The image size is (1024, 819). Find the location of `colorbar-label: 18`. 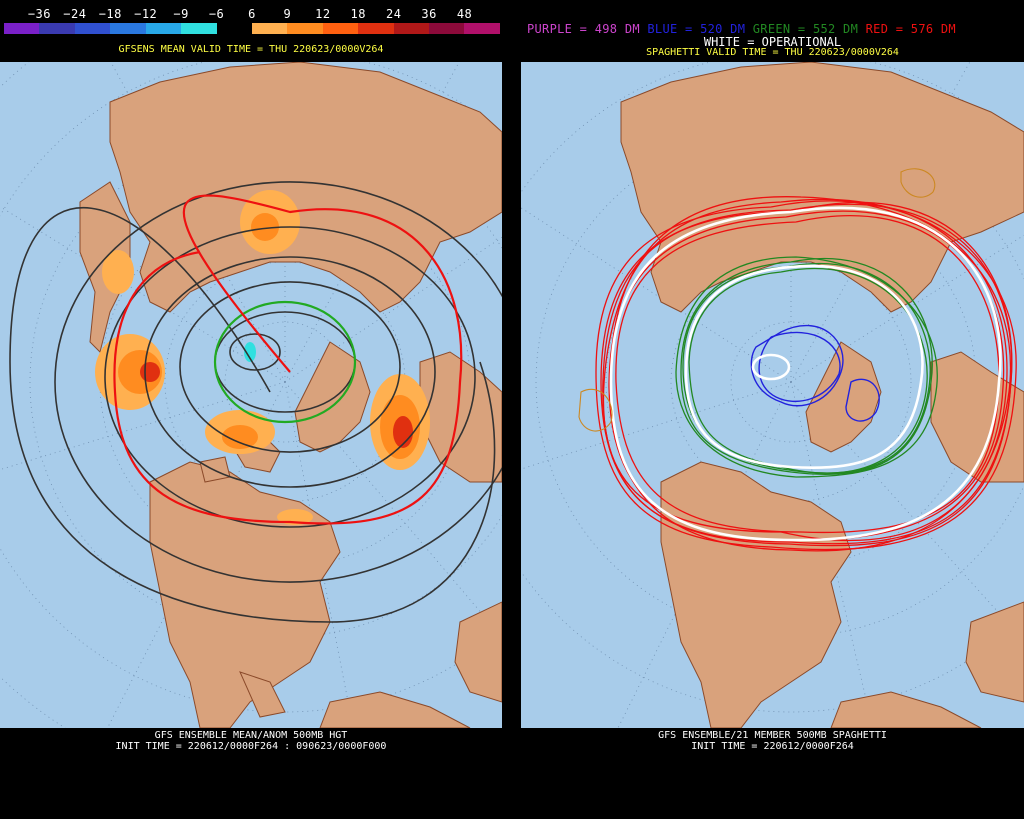

colorbar-label: 18 is located at coordinates (358, 14).